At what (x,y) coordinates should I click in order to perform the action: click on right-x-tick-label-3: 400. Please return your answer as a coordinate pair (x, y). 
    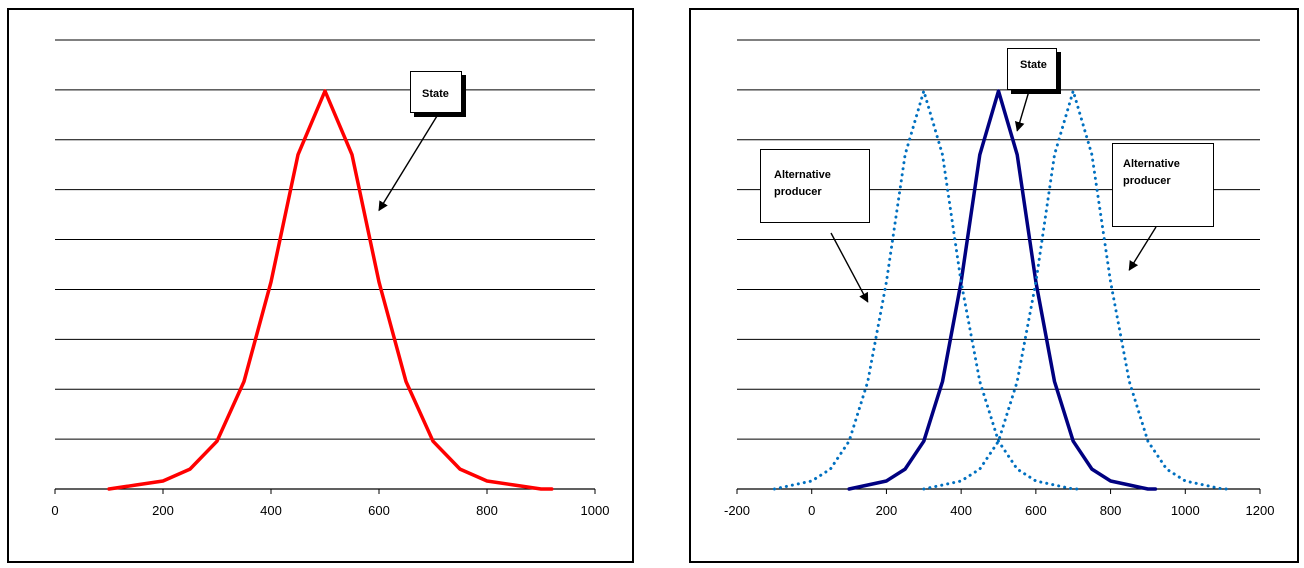
    Looking at the image, I should click on (961, 510).